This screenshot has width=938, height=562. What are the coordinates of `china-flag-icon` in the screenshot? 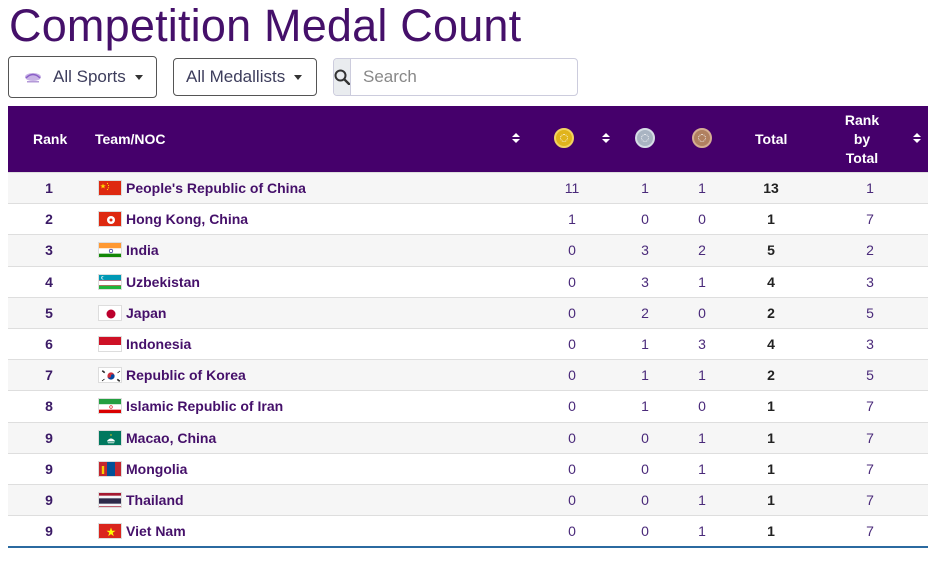 It's located at (110, 188).